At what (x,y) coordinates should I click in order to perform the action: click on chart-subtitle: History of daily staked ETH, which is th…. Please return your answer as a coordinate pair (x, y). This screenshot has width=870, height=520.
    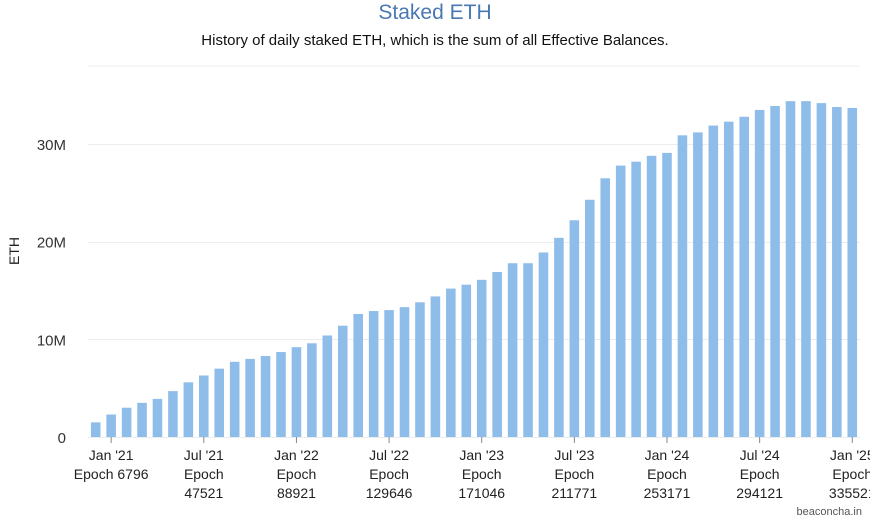
    Looking at the image, I should click on (435, 40).